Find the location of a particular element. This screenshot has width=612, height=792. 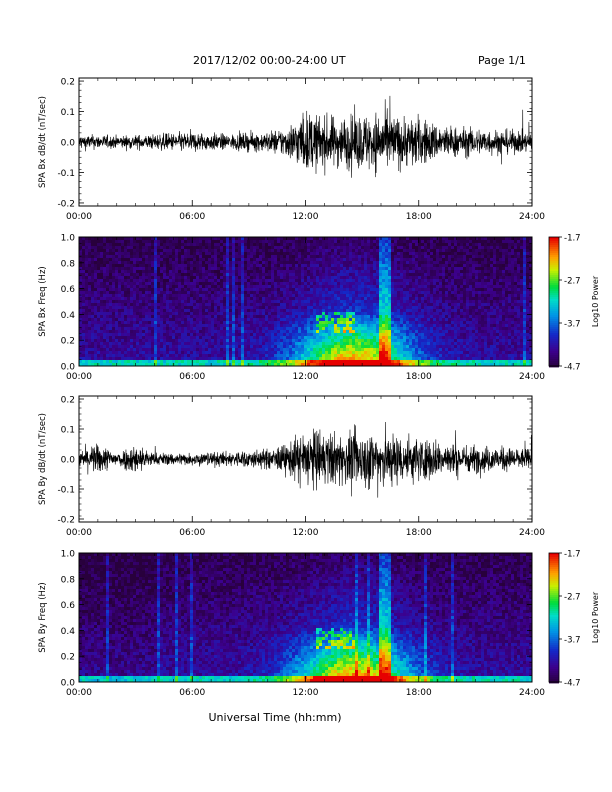

page-title: 2017/12/02 00:00-24:00 UT is located at coordinates (269, 60).